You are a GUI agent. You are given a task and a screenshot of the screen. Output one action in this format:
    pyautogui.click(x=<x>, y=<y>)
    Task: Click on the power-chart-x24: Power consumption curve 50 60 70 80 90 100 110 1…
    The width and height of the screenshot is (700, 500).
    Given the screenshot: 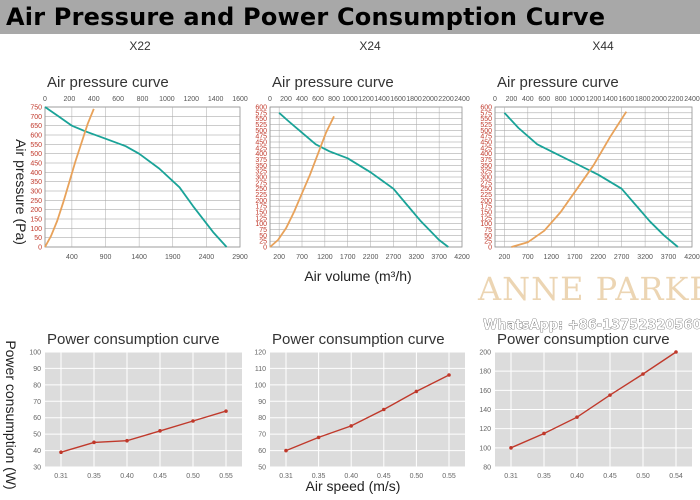 What is the action you would take?
    pyautogui.click(x=359, y=405)
    